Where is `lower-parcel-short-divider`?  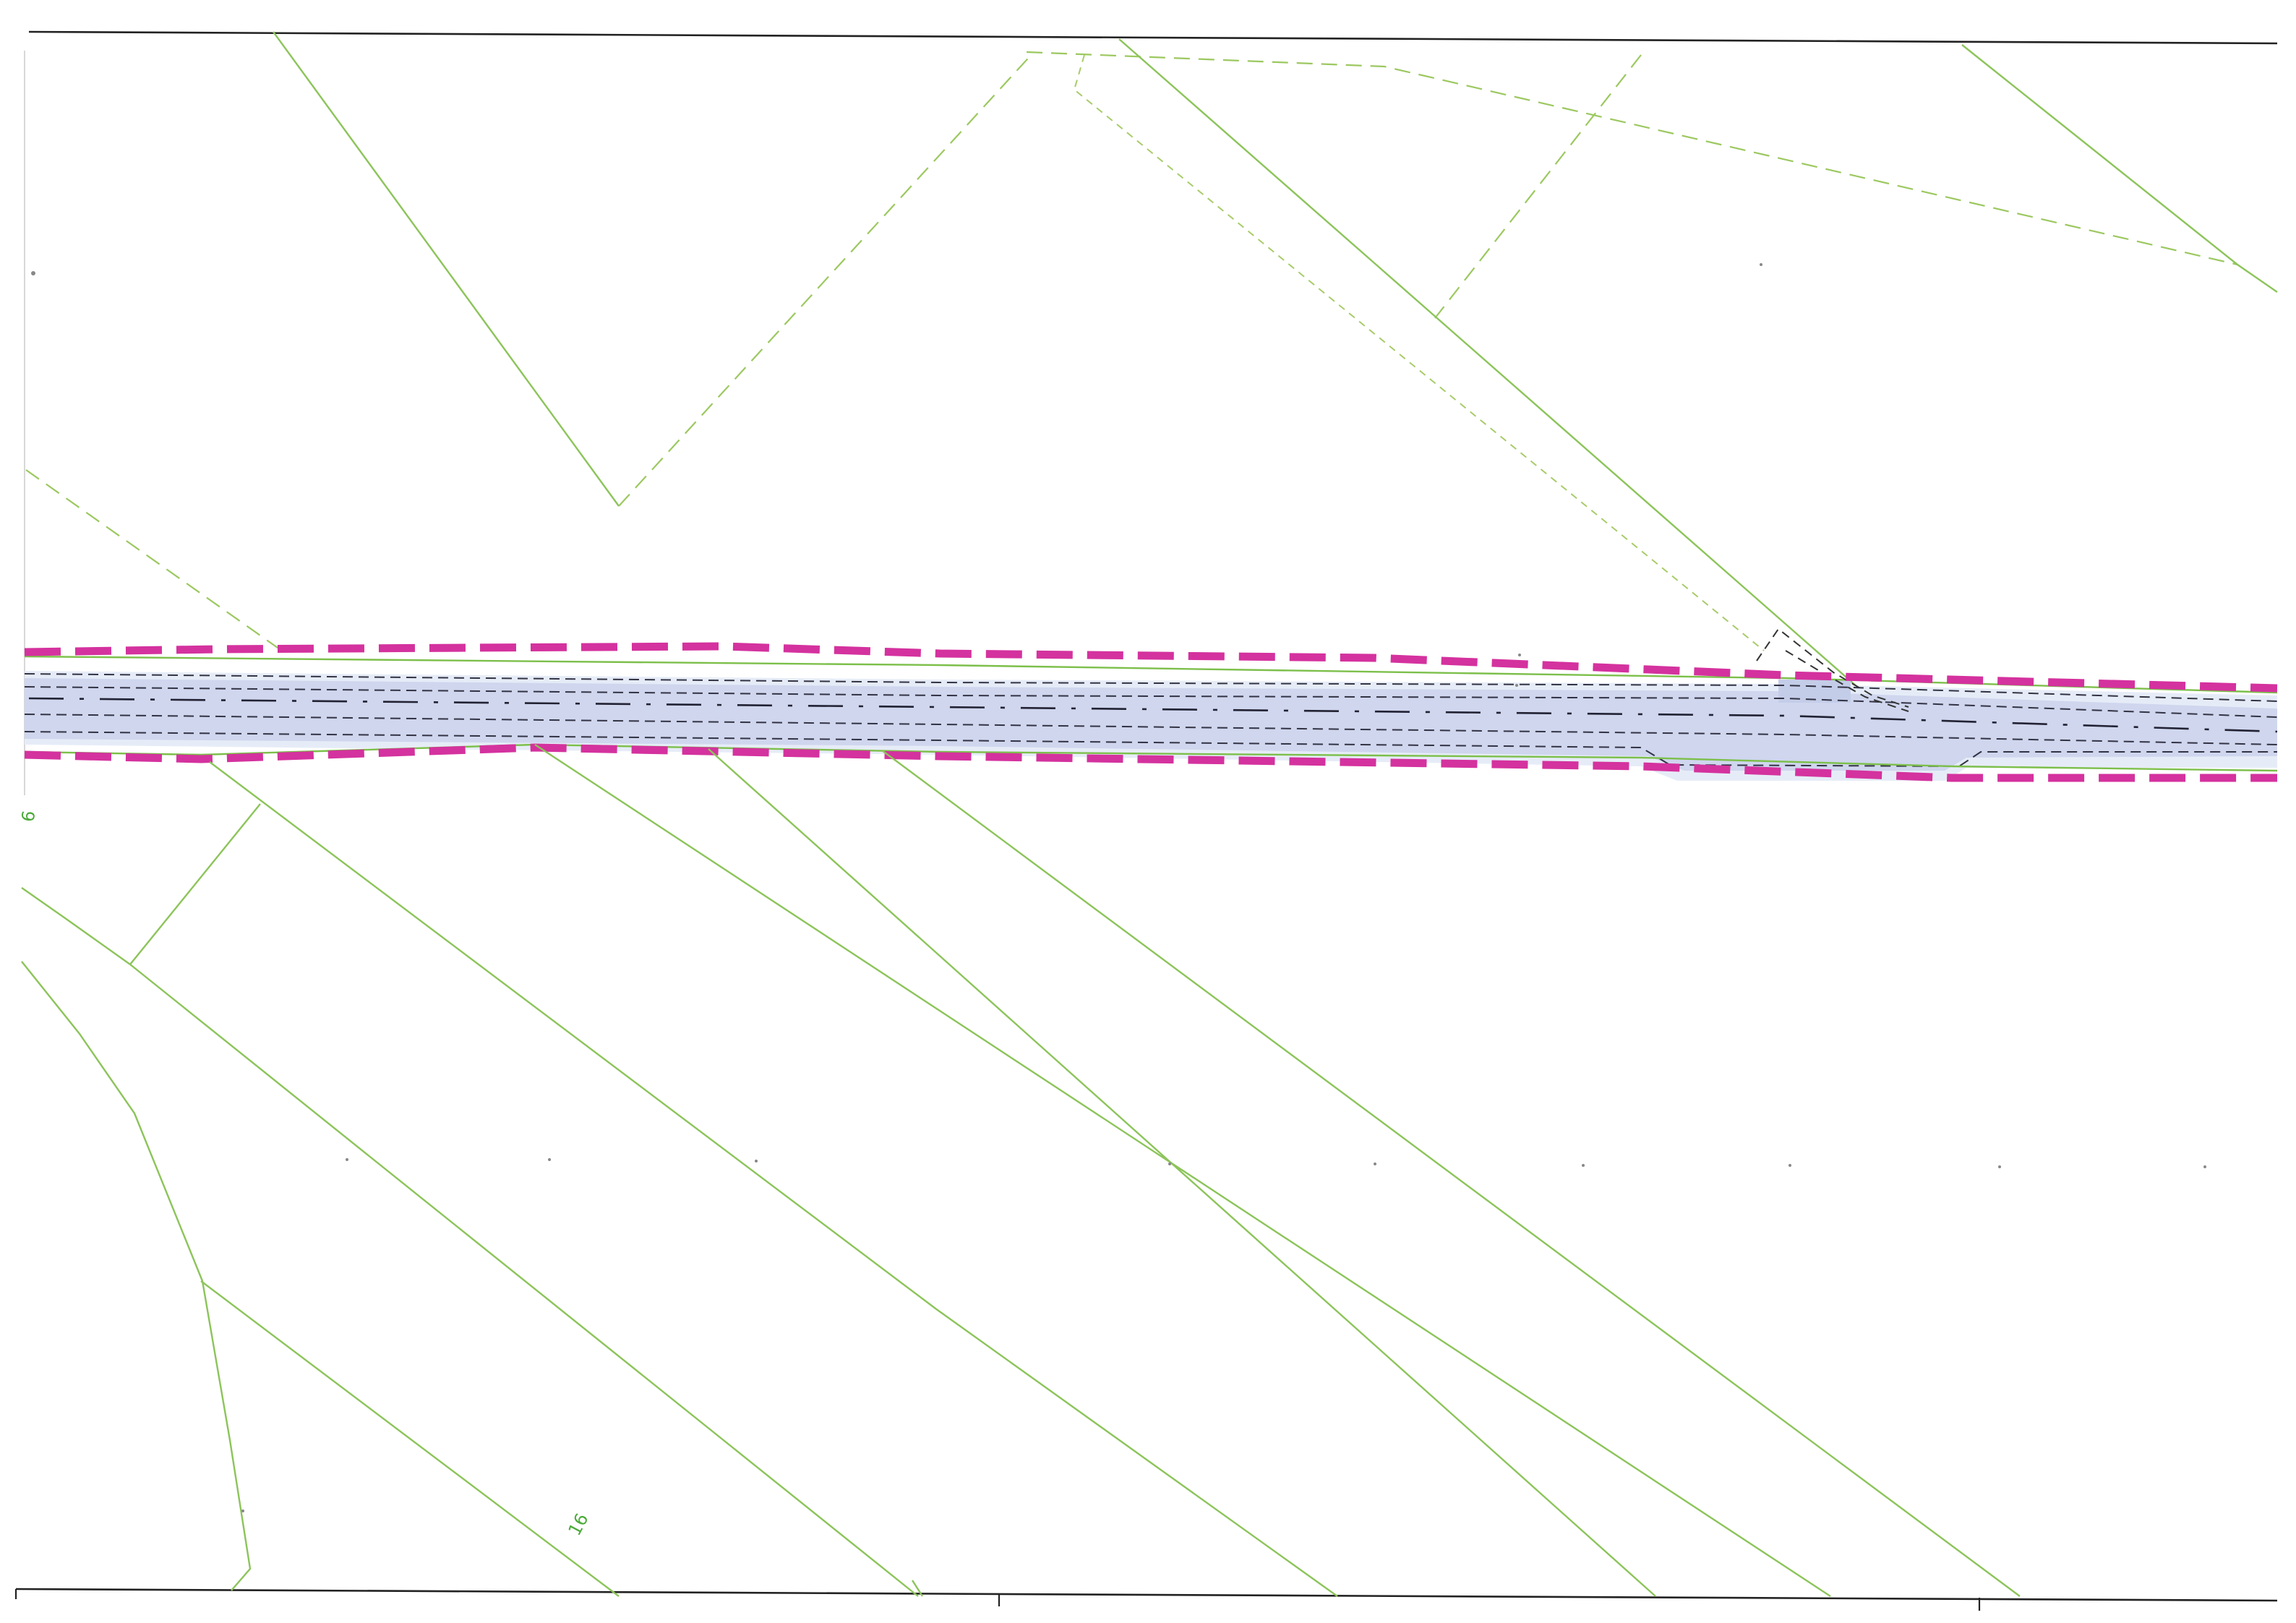
lower-parcel-short-divider is located at coordinates (195, 884).